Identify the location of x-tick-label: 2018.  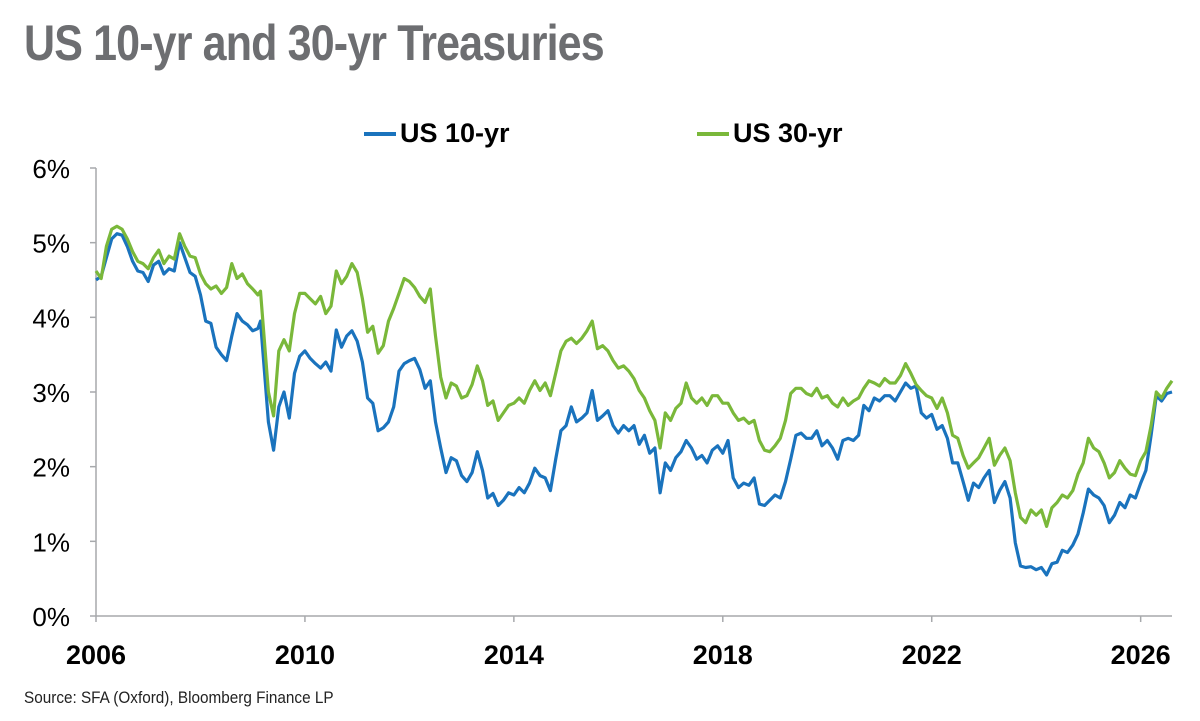
(723, 655).